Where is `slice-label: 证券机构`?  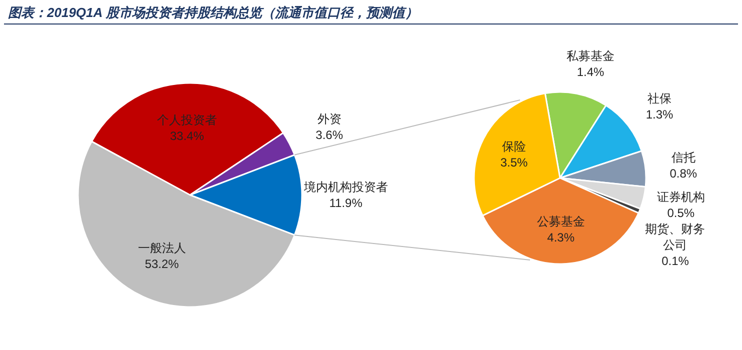
slice-label: 证券机构 is located at coordinates (680, 197).